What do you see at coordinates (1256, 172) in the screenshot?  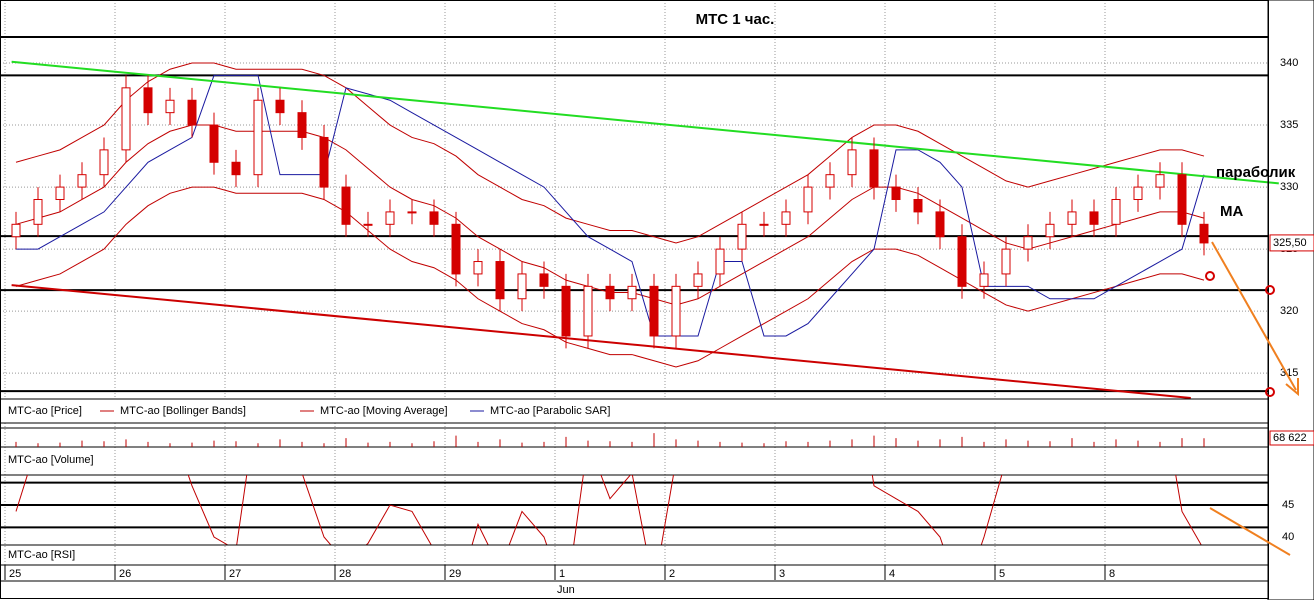 I see `annotation: параболик` at bounding box center [1256, 172].